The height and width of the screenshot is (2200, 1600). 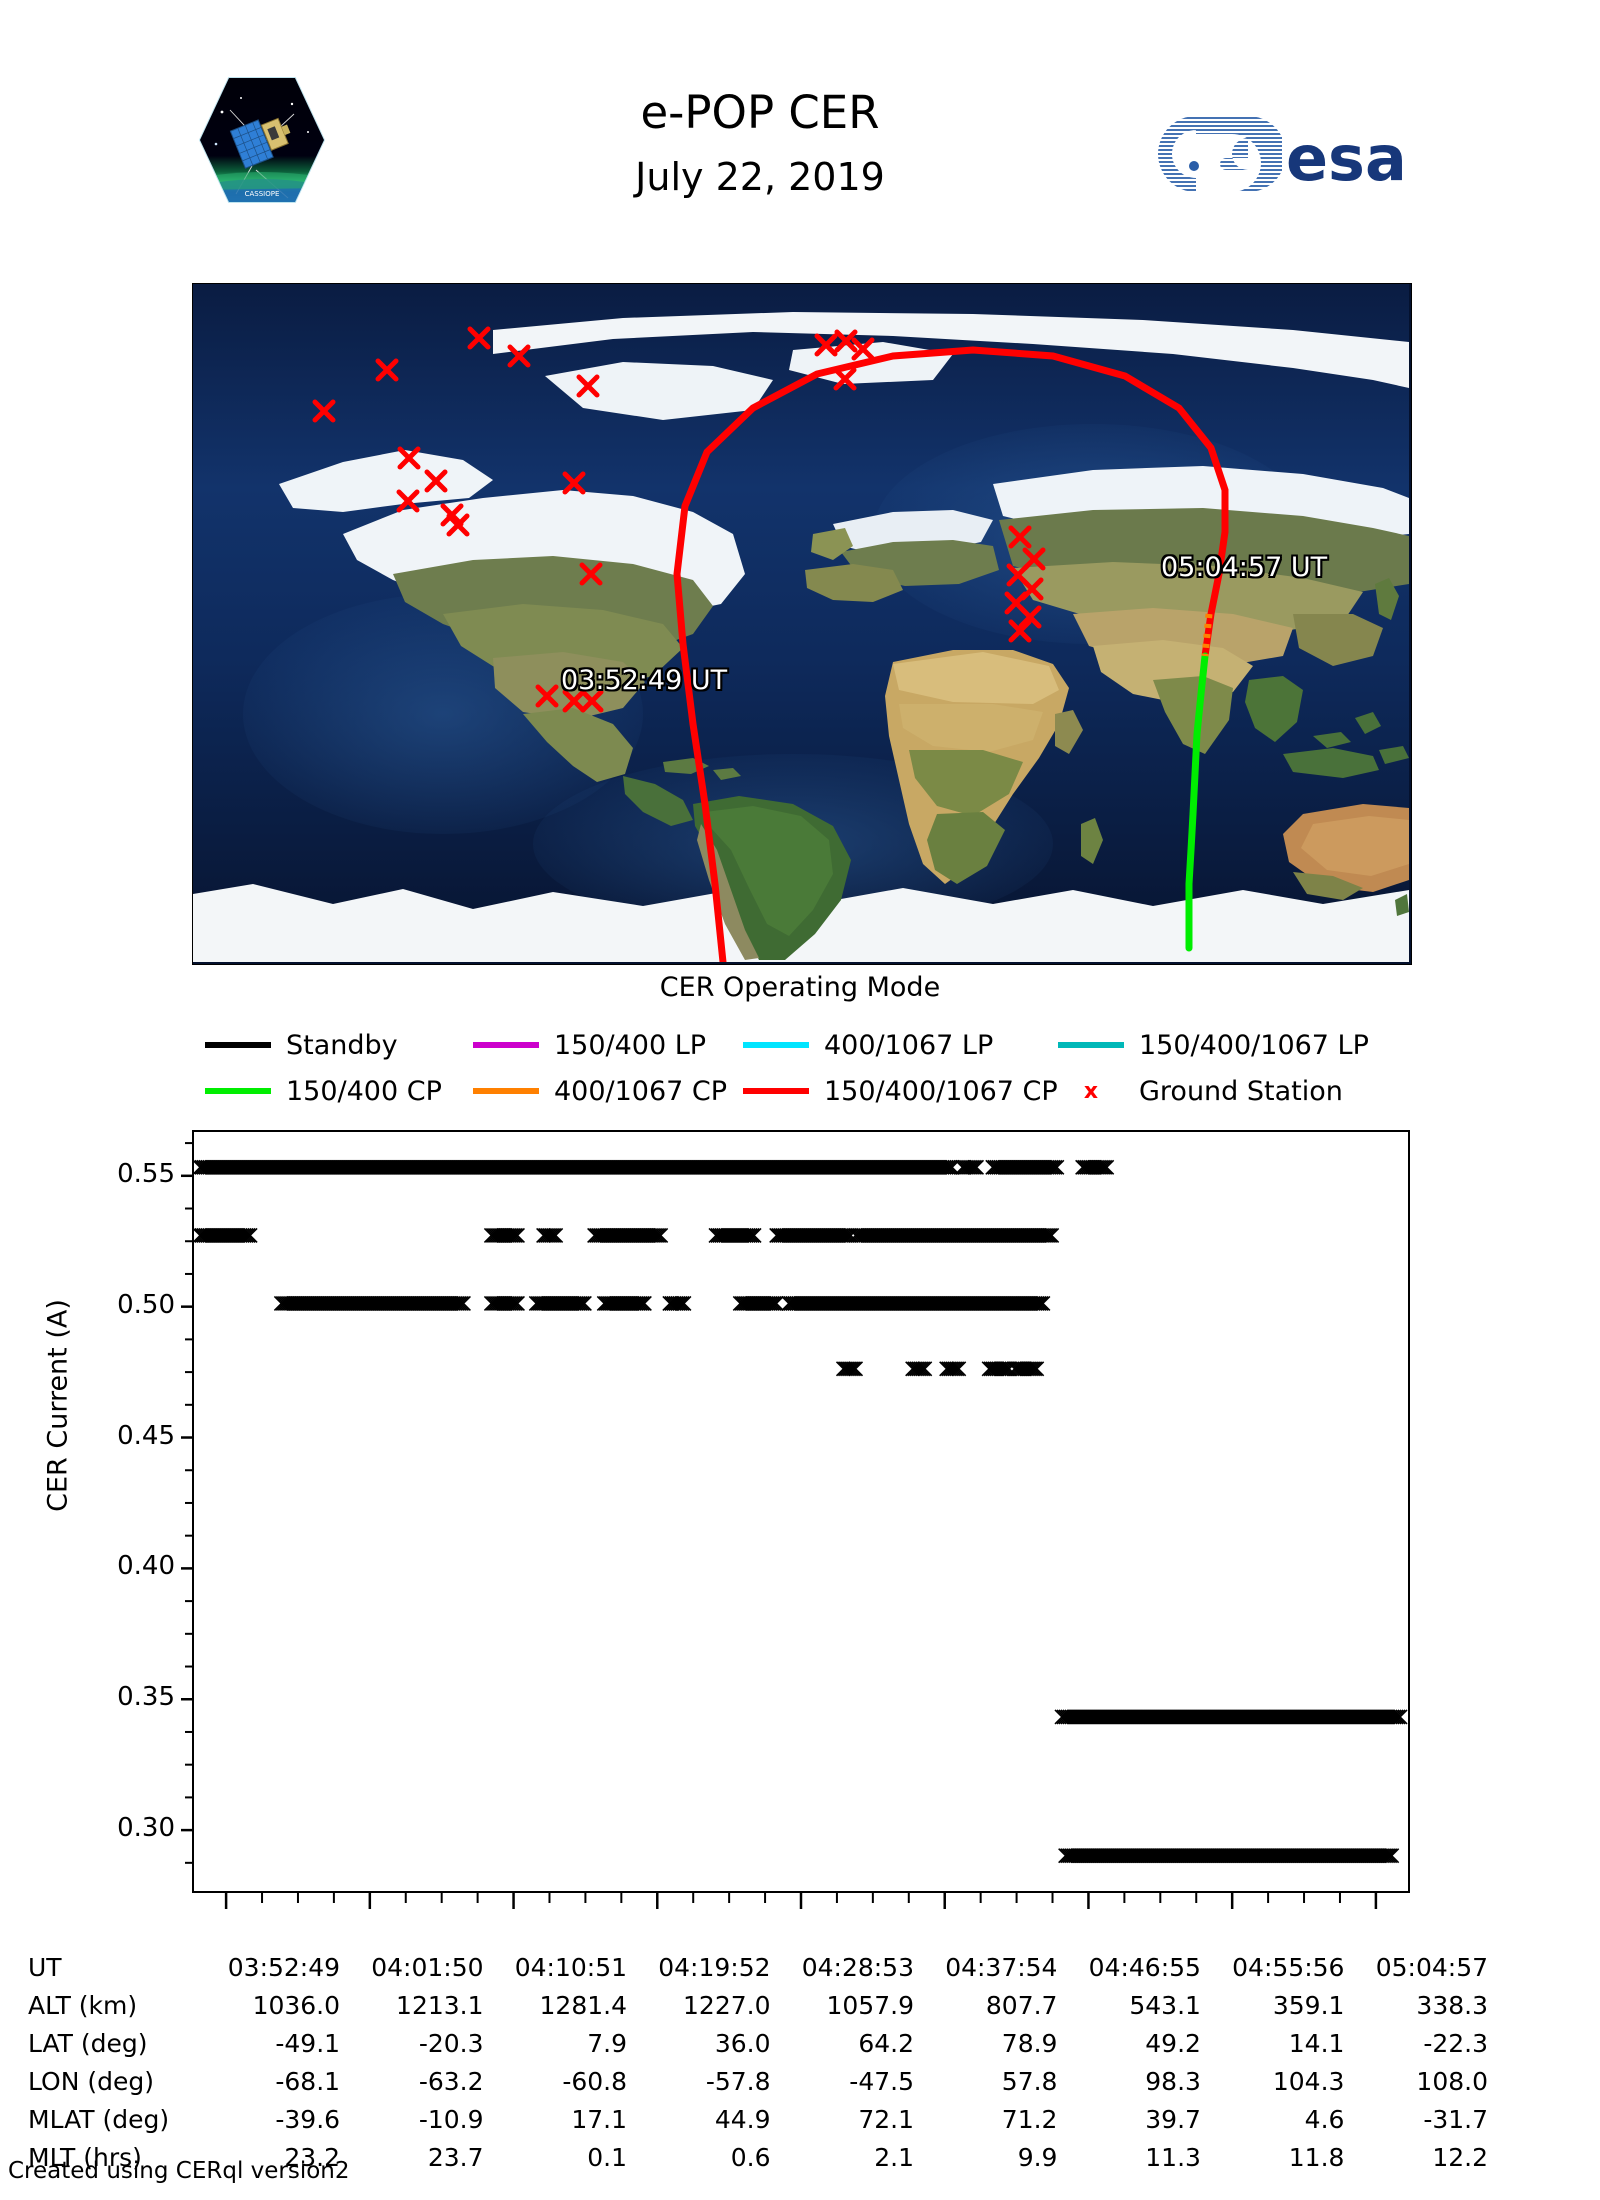 I want to click on table-row-label: MLT (hrs), so click(x=85, y=2157).